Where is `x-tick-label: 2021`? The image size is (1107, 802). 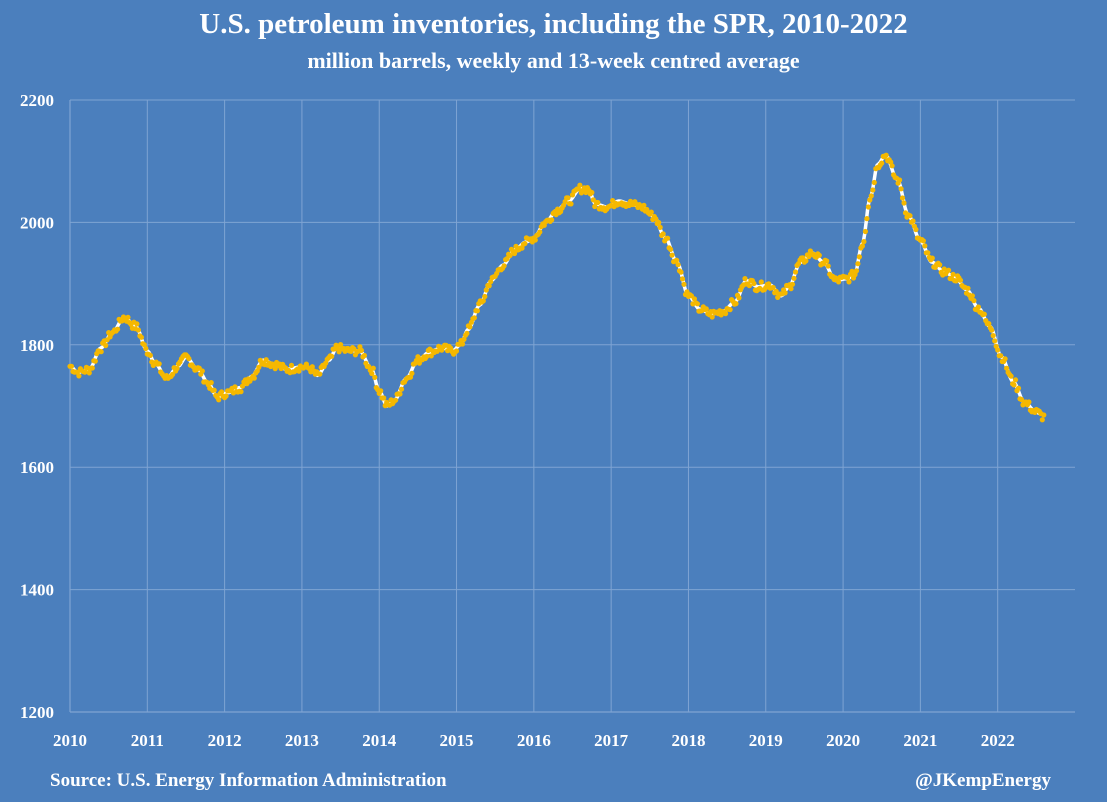
x-tick-label: 2021 is located at coordinates (920, 740).